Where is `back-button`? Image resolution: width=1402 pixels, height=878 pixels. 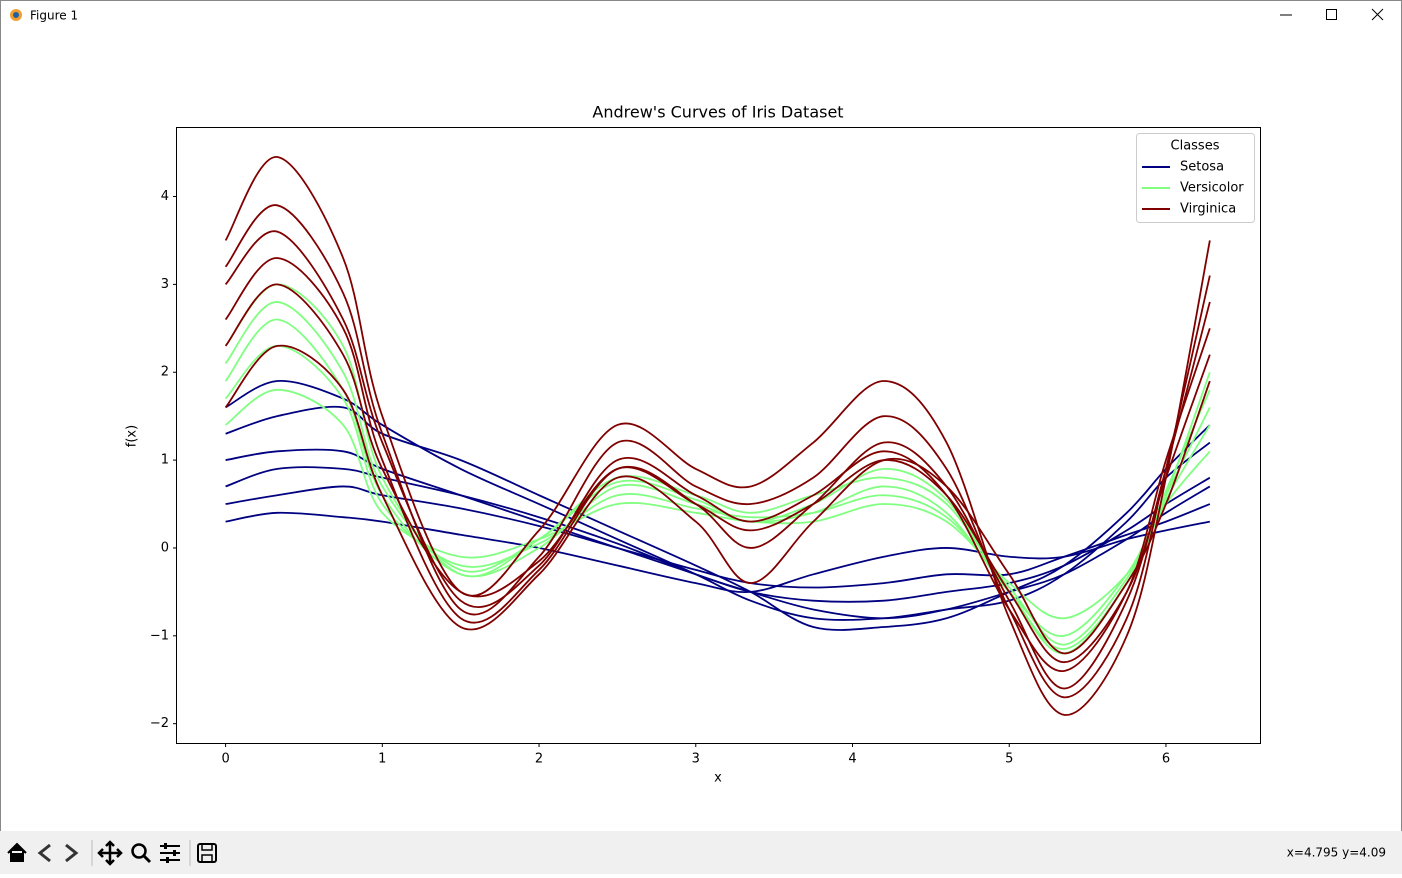 back-button is located at coordinates (44, 853).